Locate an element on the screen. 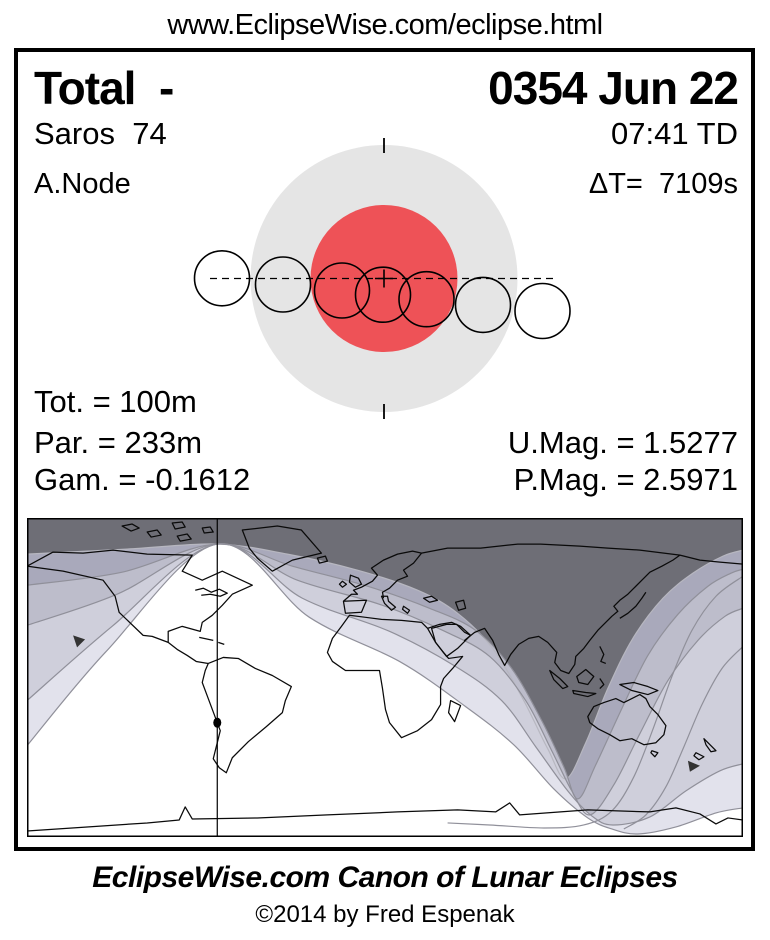 The height and width of the screenshot is (940, 770). delta-t-label: ΔT= 7109s is located at coordinates (663, 184).